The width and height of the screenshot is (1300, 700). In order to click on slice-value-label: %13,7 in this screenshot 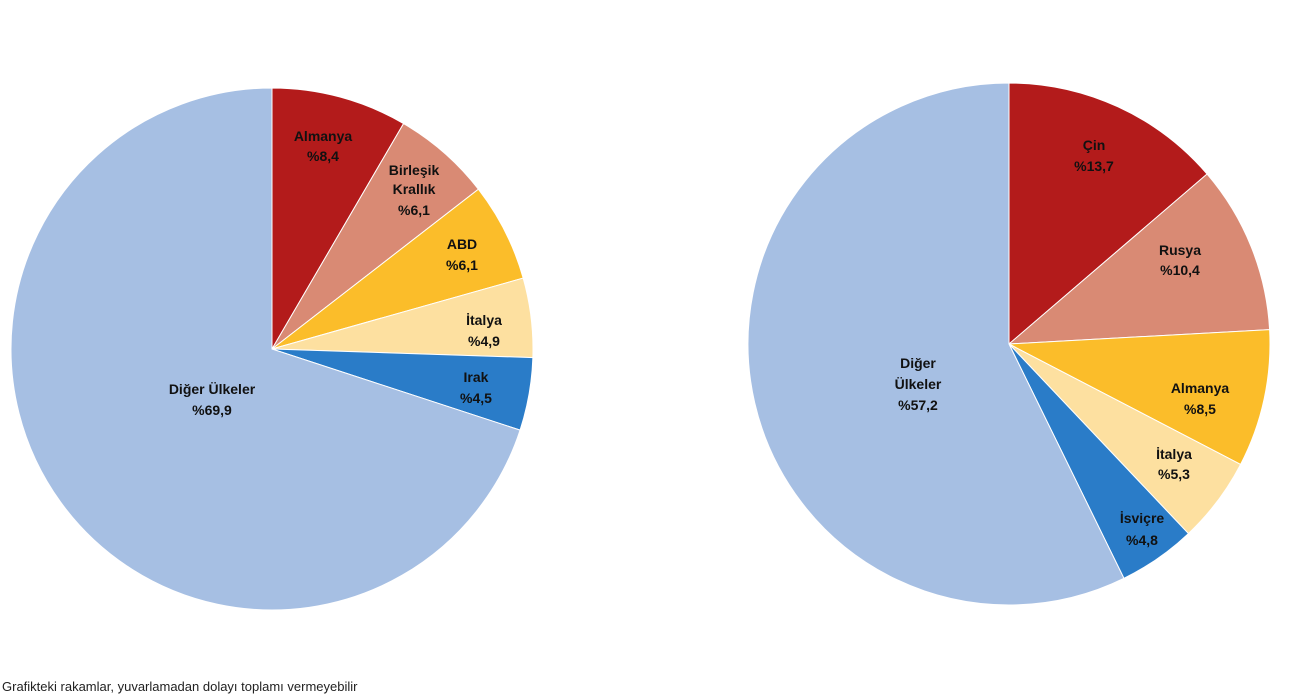, I will do `click(1094, 166)`.